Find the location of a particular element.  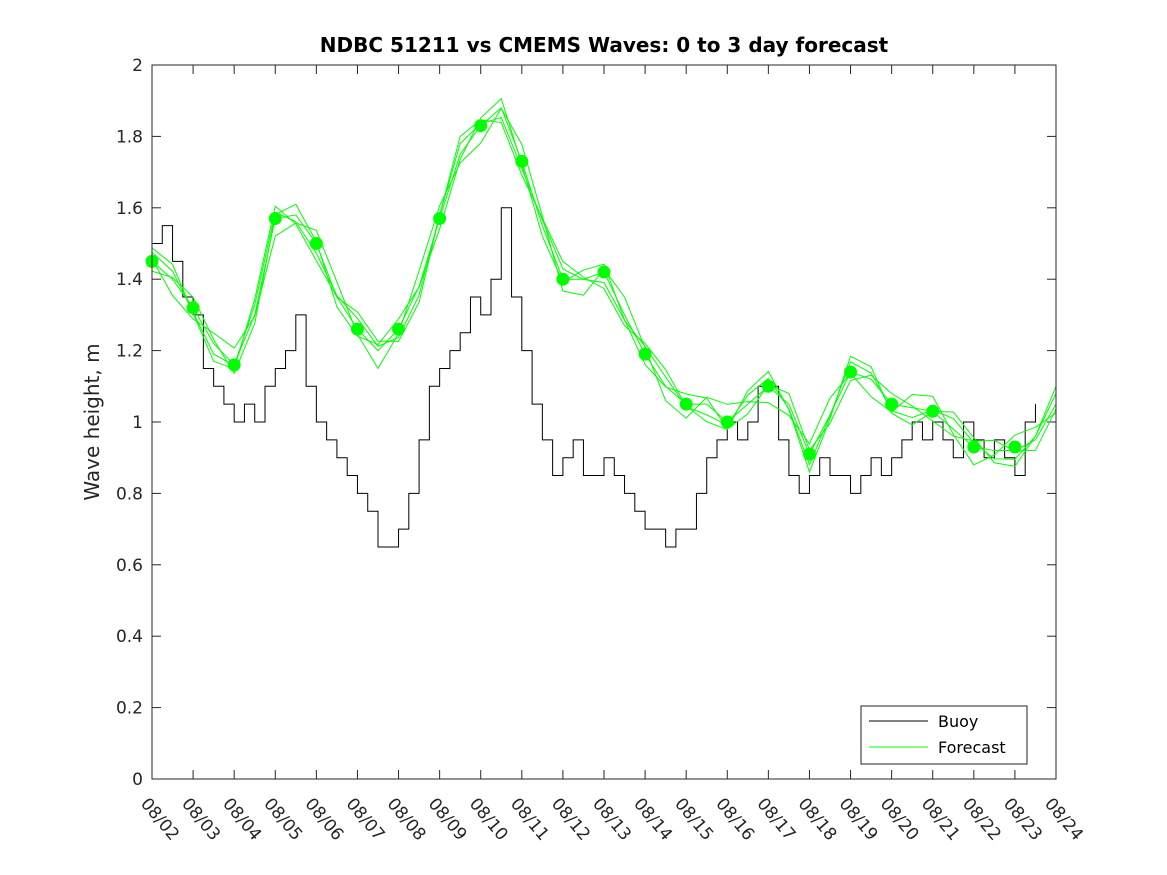

x-tick-label: 08/19 is located at coordinates (858, 819).